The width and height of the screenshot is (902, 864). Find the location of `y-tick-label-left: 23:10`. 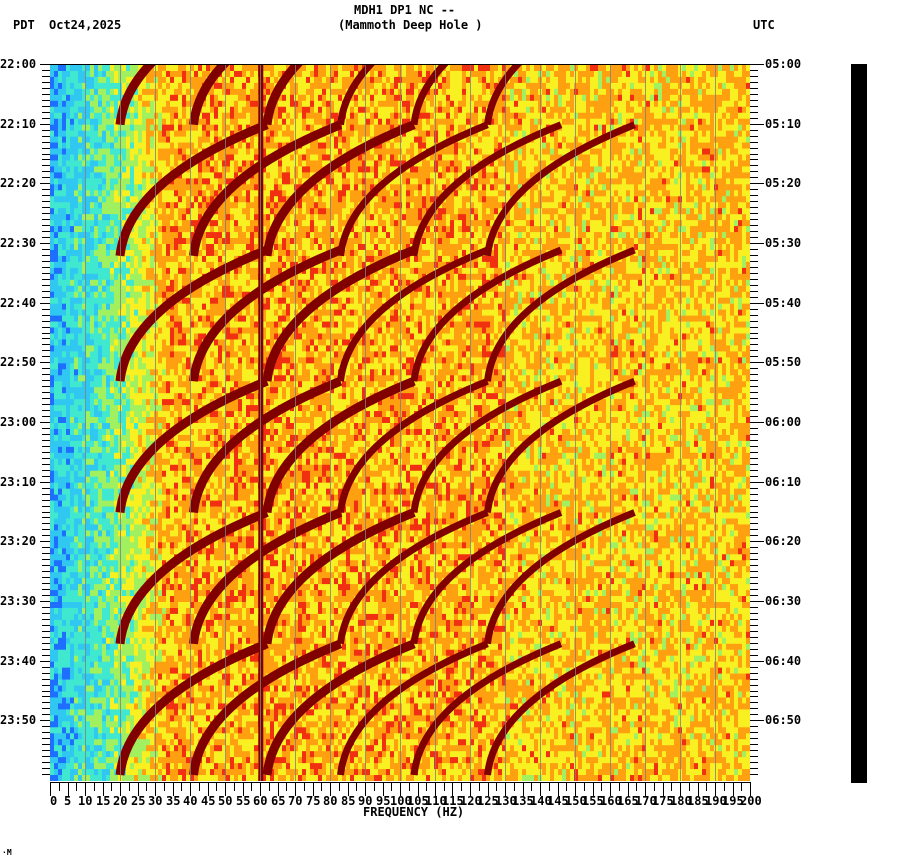

y-tick-label-left: 23:10 is located at coordinates (18, 482).